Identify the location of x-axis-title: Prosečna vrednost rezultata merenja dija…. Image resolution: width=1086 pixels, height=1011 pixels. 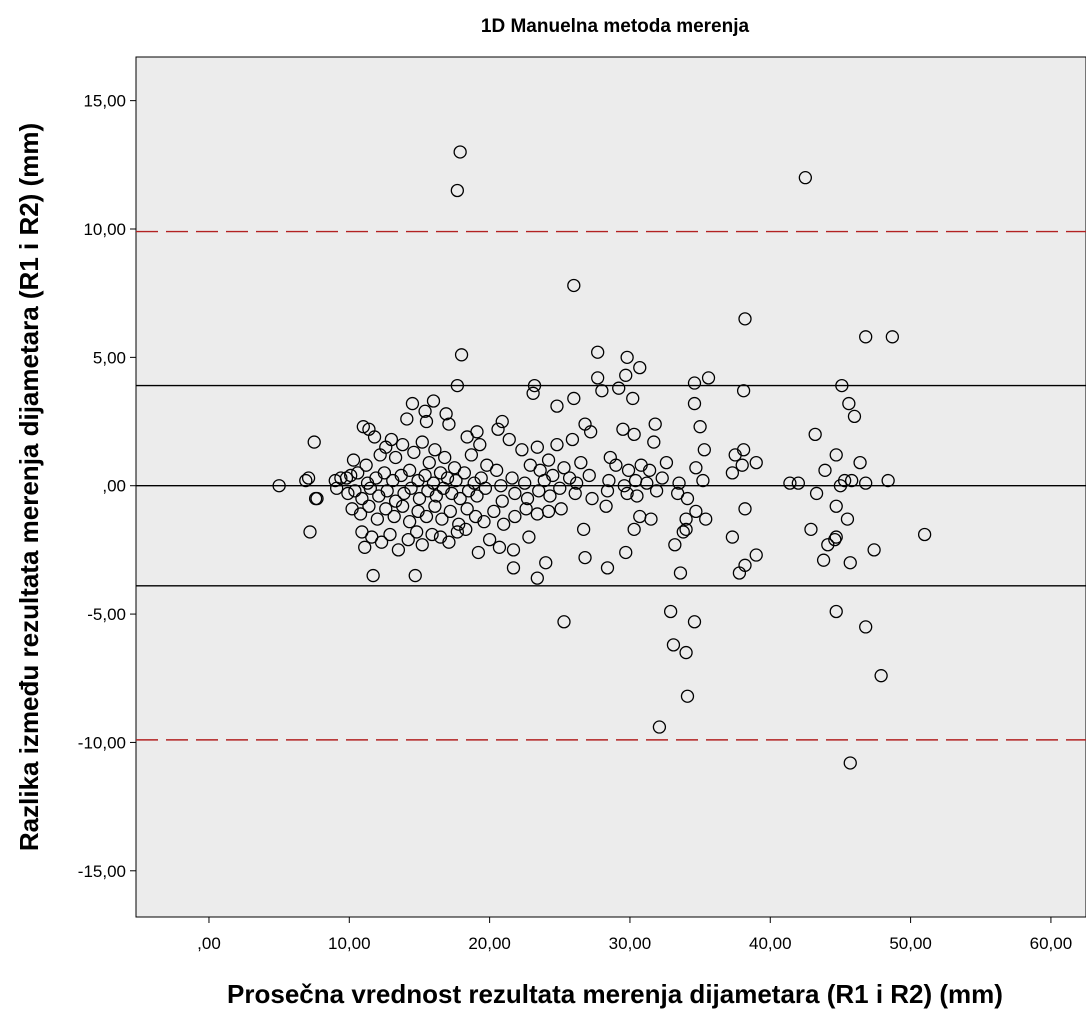
(615, 994).